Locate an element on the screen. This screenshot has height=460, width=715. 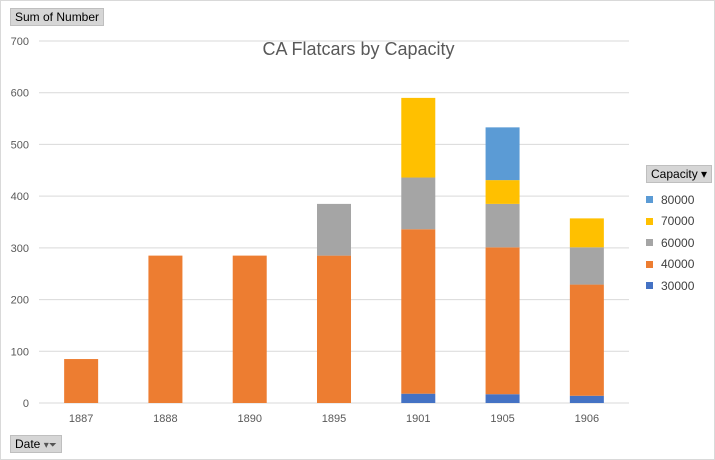
x-tick-label: 1895 is located at coordinates (334, 419).